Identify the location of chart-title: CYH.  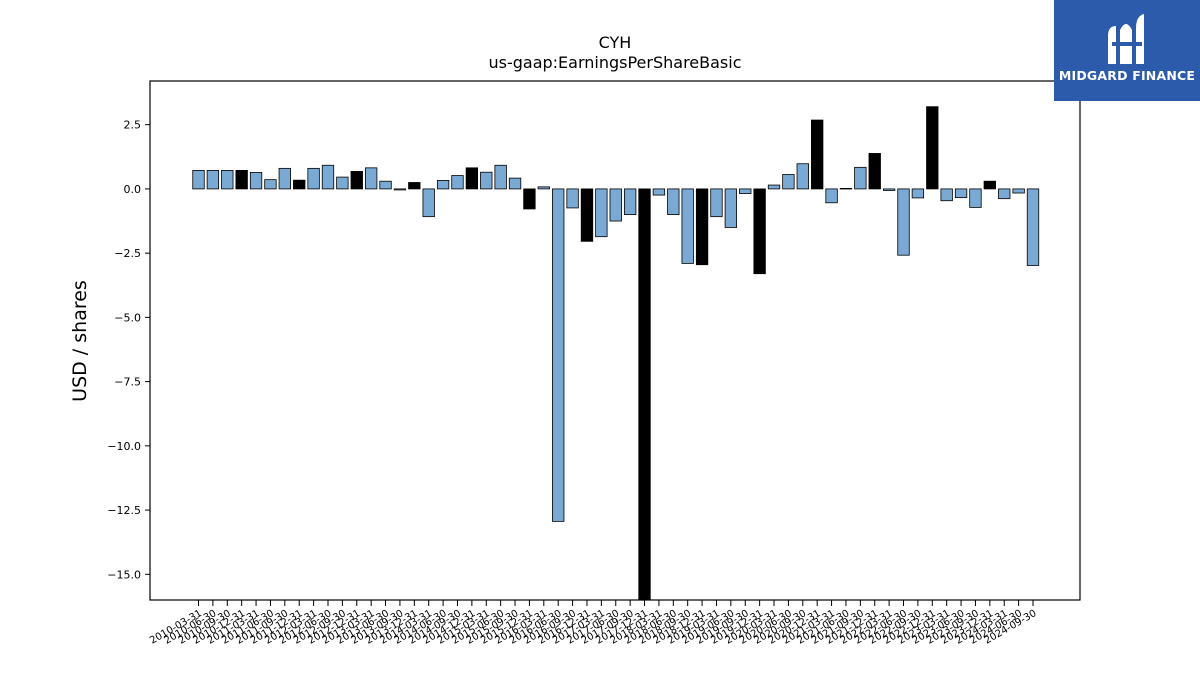
(615, 42).